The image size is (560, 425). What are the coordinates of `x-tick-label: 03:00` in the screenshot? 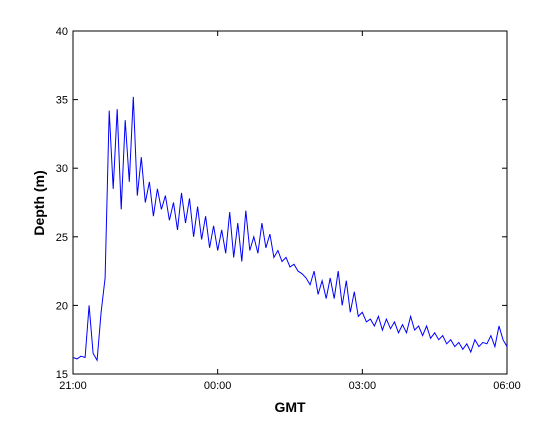 It's located at (363, 386).